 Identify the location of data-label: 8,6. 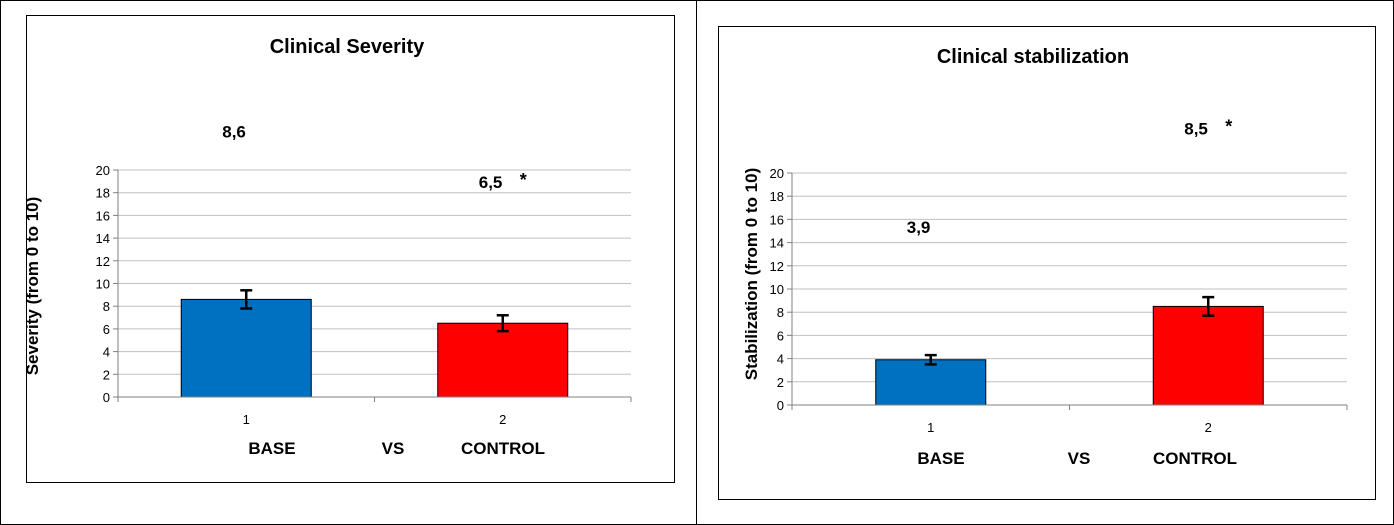
(234, 131).